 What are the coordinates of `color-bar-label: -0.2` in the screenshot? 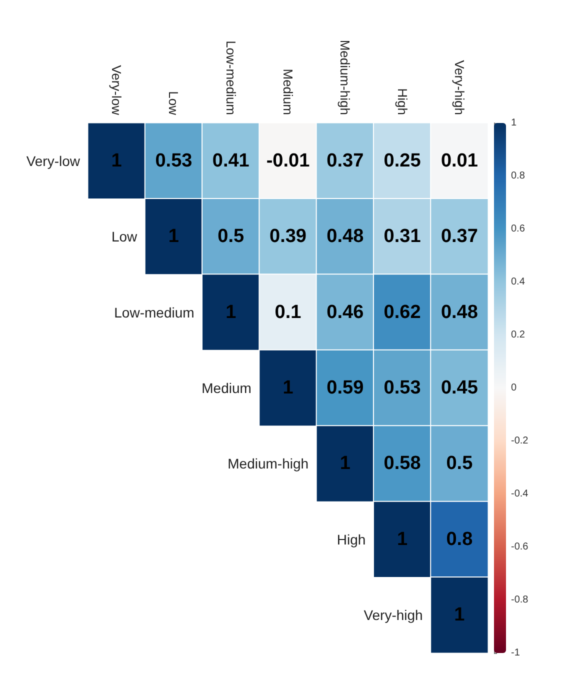 It's located at (520, 441).